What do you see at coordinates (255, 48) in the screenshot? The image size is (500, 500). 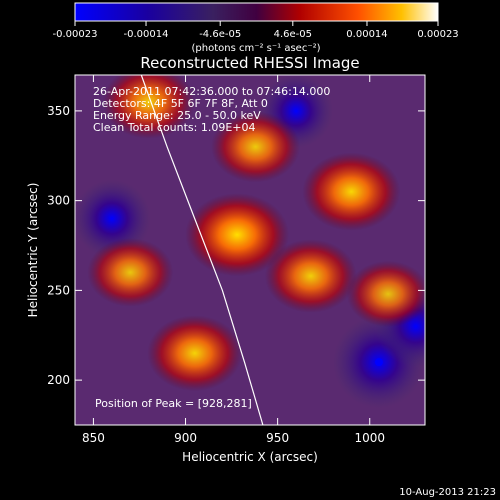 I see `colorbar-unit-label: (photons cm⁻² s⁻¹ asec⁻²)` at bounding box center [255, 48].